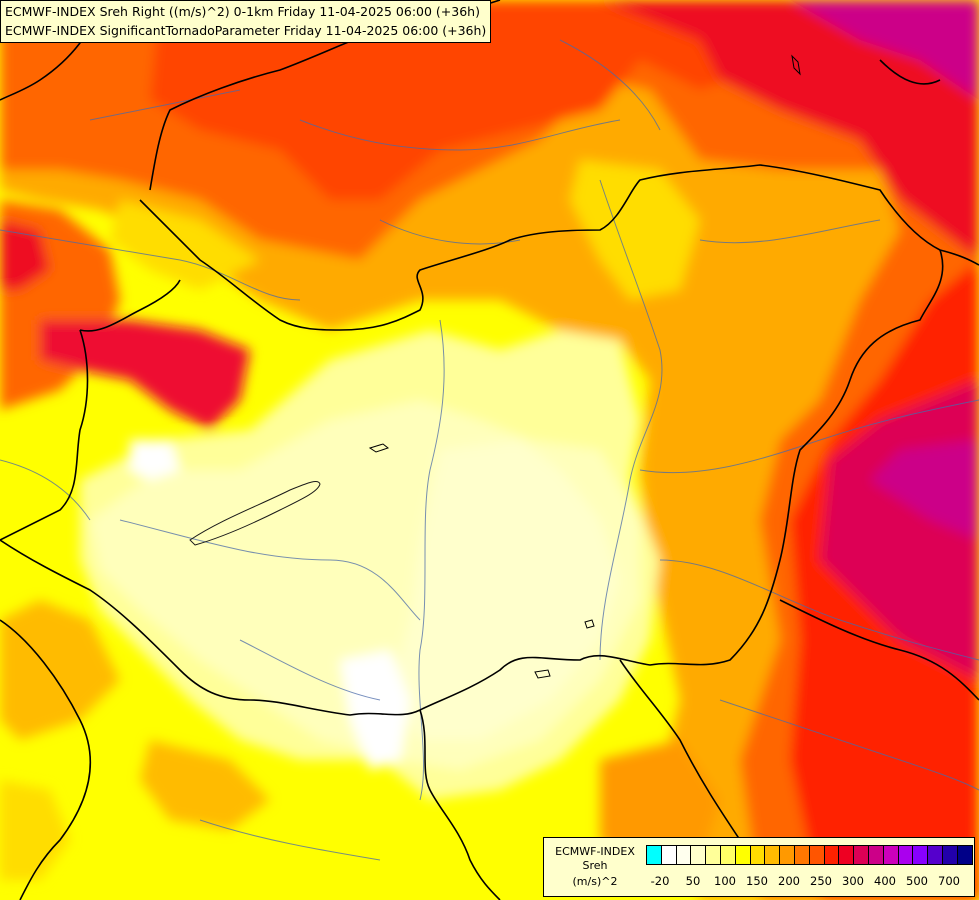 Image resolution: width=979 pixels, height=900 pixels. Describe the element at coordinates (660, 881) in the screenshot. I see `legend-tick-label: -20` at that location.